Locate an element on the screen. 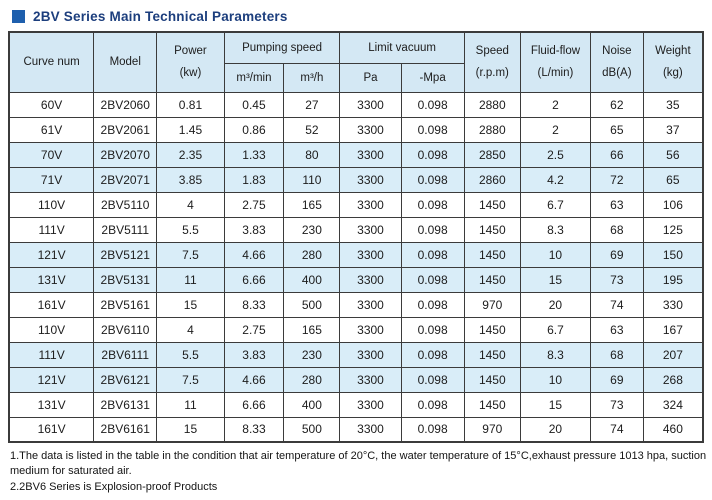  cell-fluid-flow: 4.2 is located at coordinates (555, 179).